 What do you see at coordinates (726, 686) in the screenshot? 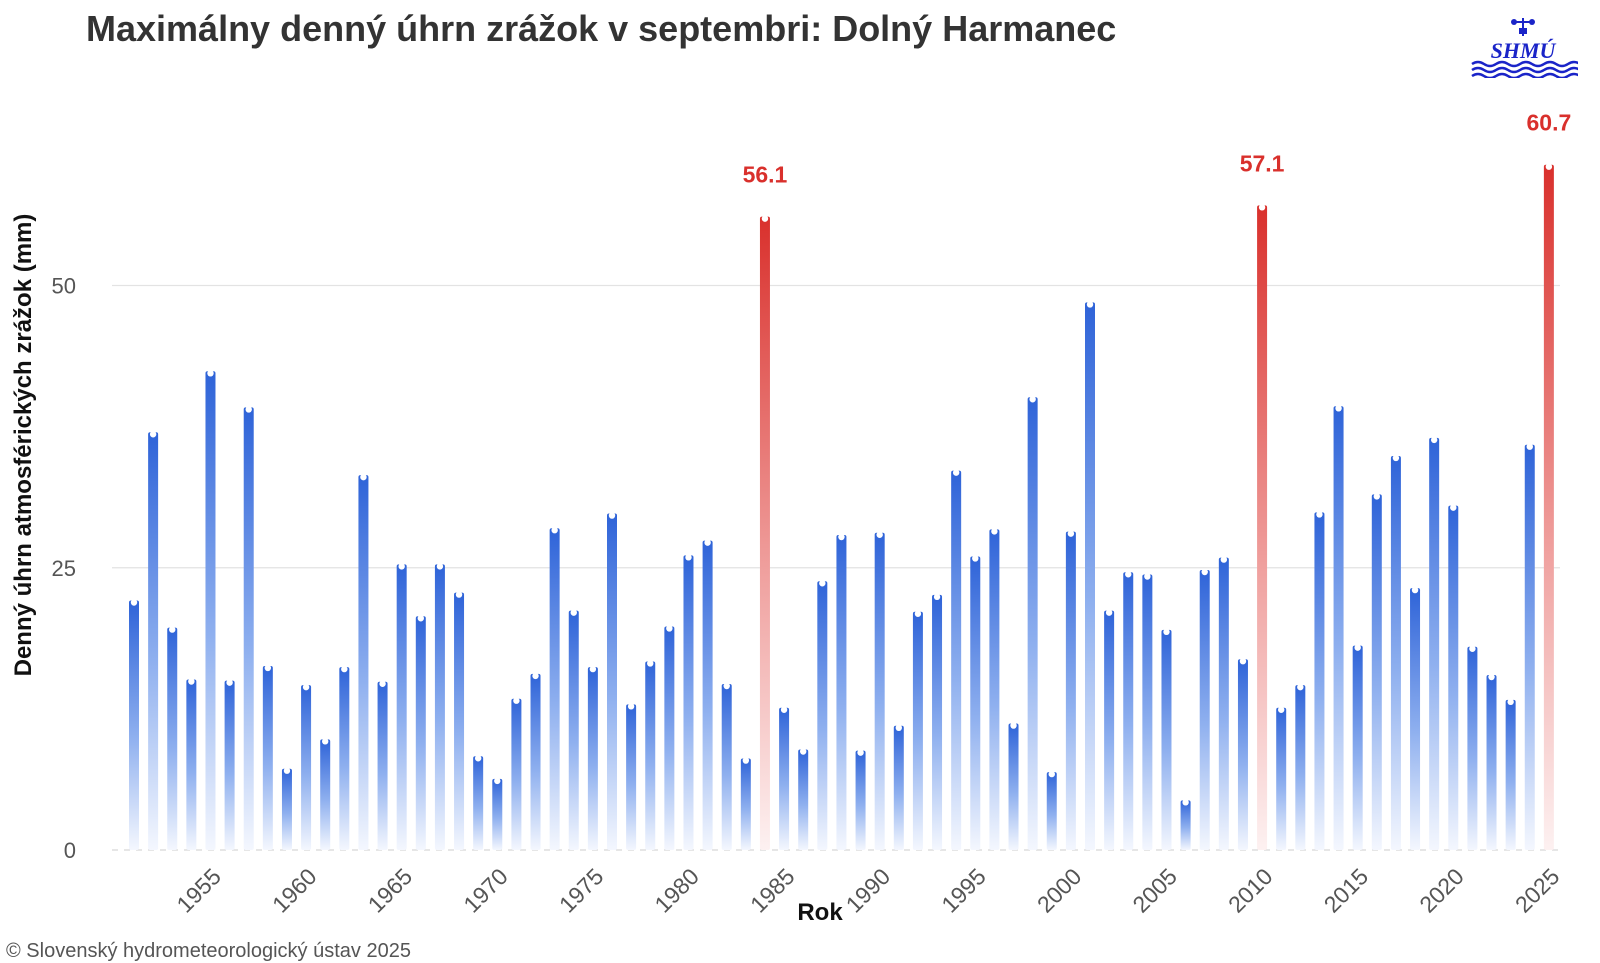
I see `bar-dot-1982` at bounding box center [726, 686].